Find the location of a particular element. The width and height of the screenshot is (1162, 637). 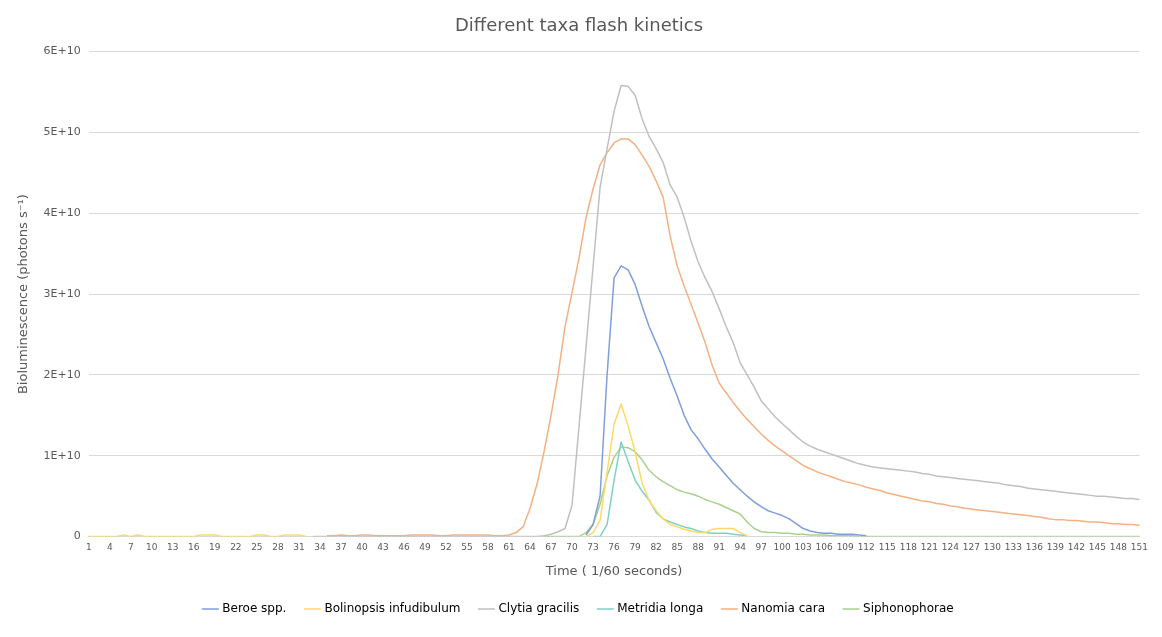

x-tick-label: 94 is located at coordinates (740, 547).